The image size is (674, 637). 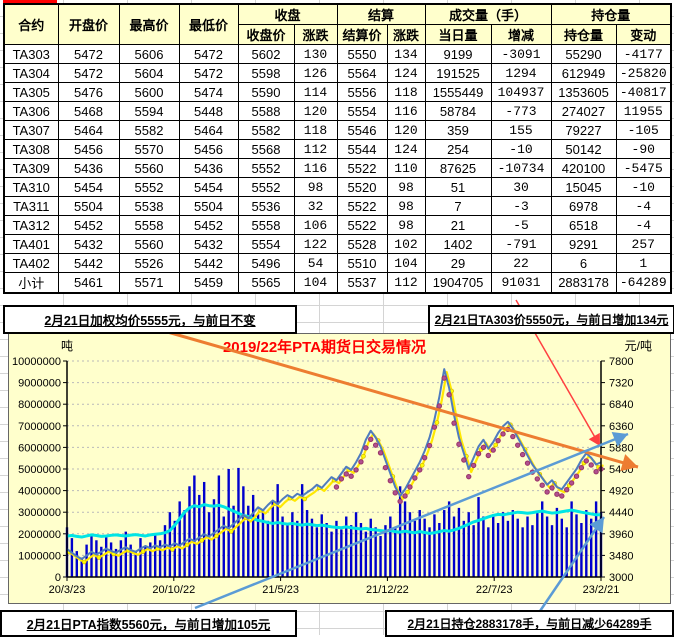 I want to click on banner-open-interest: 2月21日持仓2883178手，与前日减少64289手, so click(x=529, y=623).